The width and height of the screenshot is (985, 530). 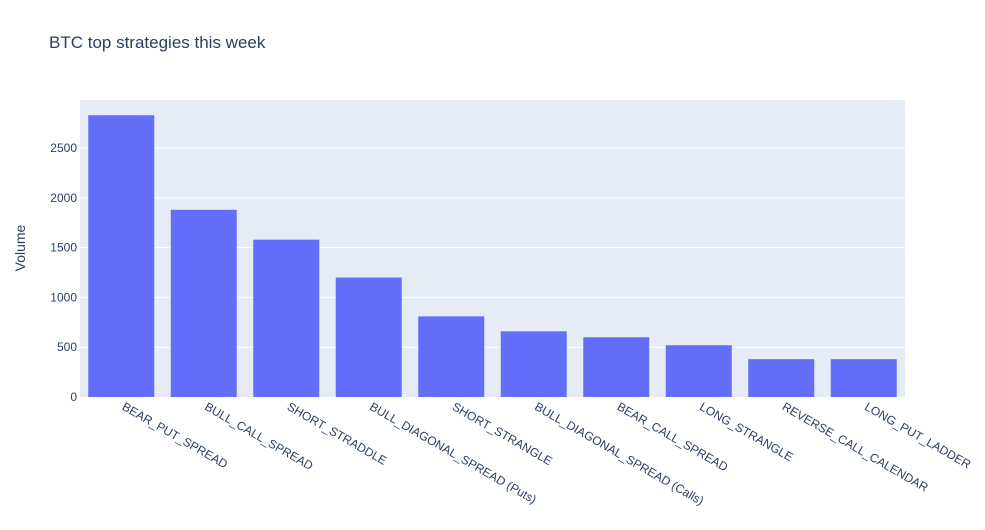 What do you see at coordinates (63, 272) in the screenshot?
I see `y-tick-labels: 0 500 1000 1500 2000 2500` at bounding box center [63, 272].